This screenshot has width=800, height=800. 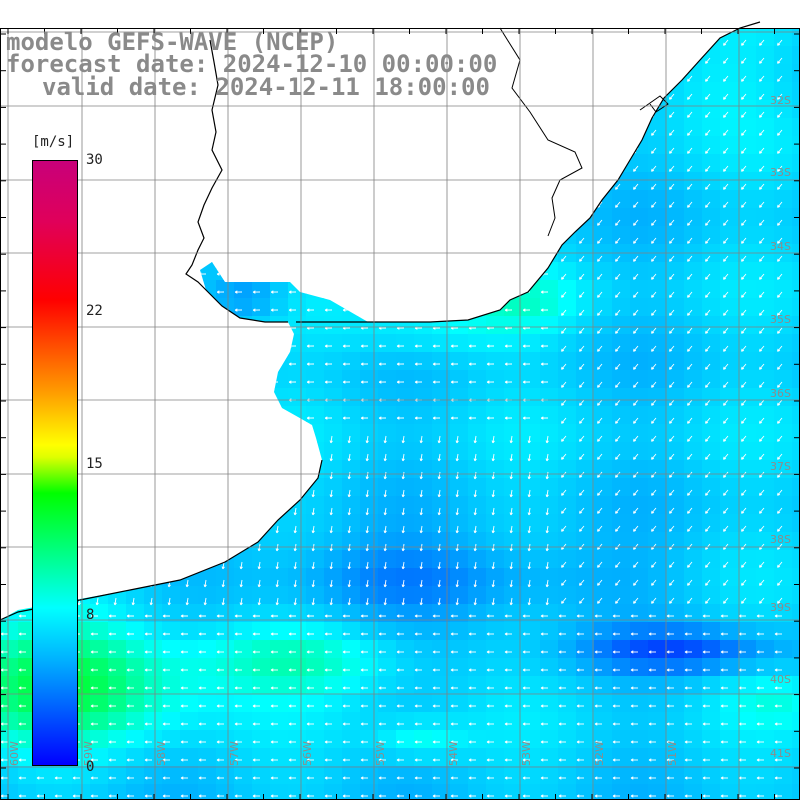 What do you see at coordinates (780, 753) in the screenshot?
I see `lat-label-41S: 41S` at bounding box center [780, 753].